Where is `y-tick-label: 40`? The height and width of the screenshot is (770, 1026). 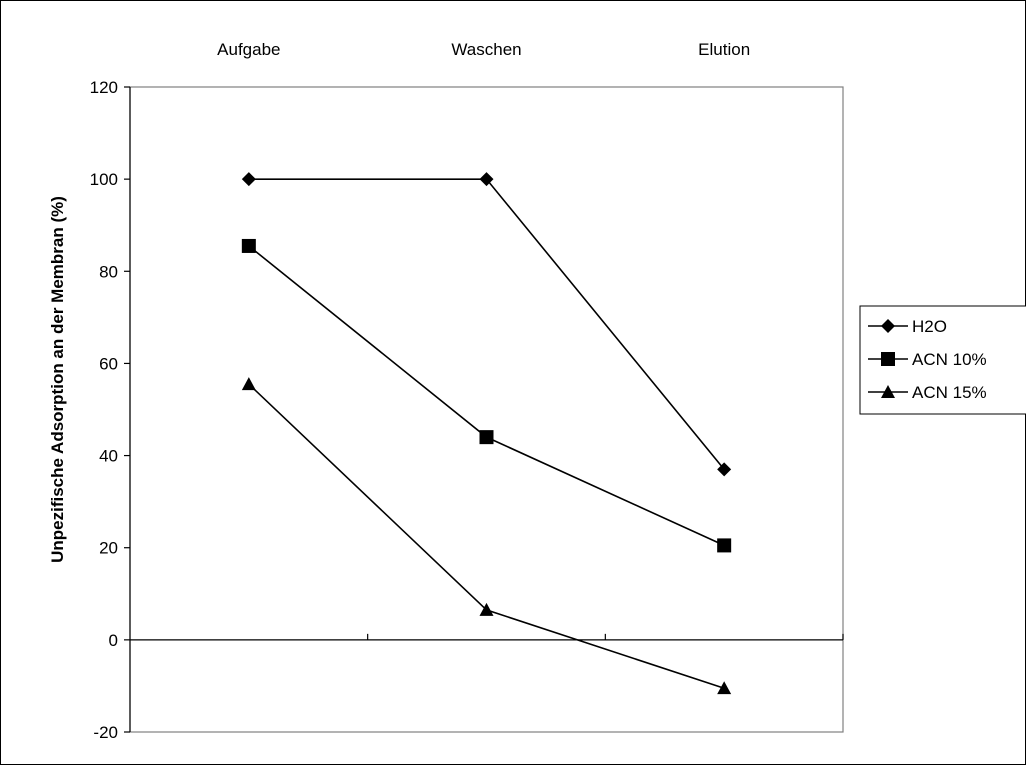
y-tick-label: 40 is located at coordinates (108, 456).